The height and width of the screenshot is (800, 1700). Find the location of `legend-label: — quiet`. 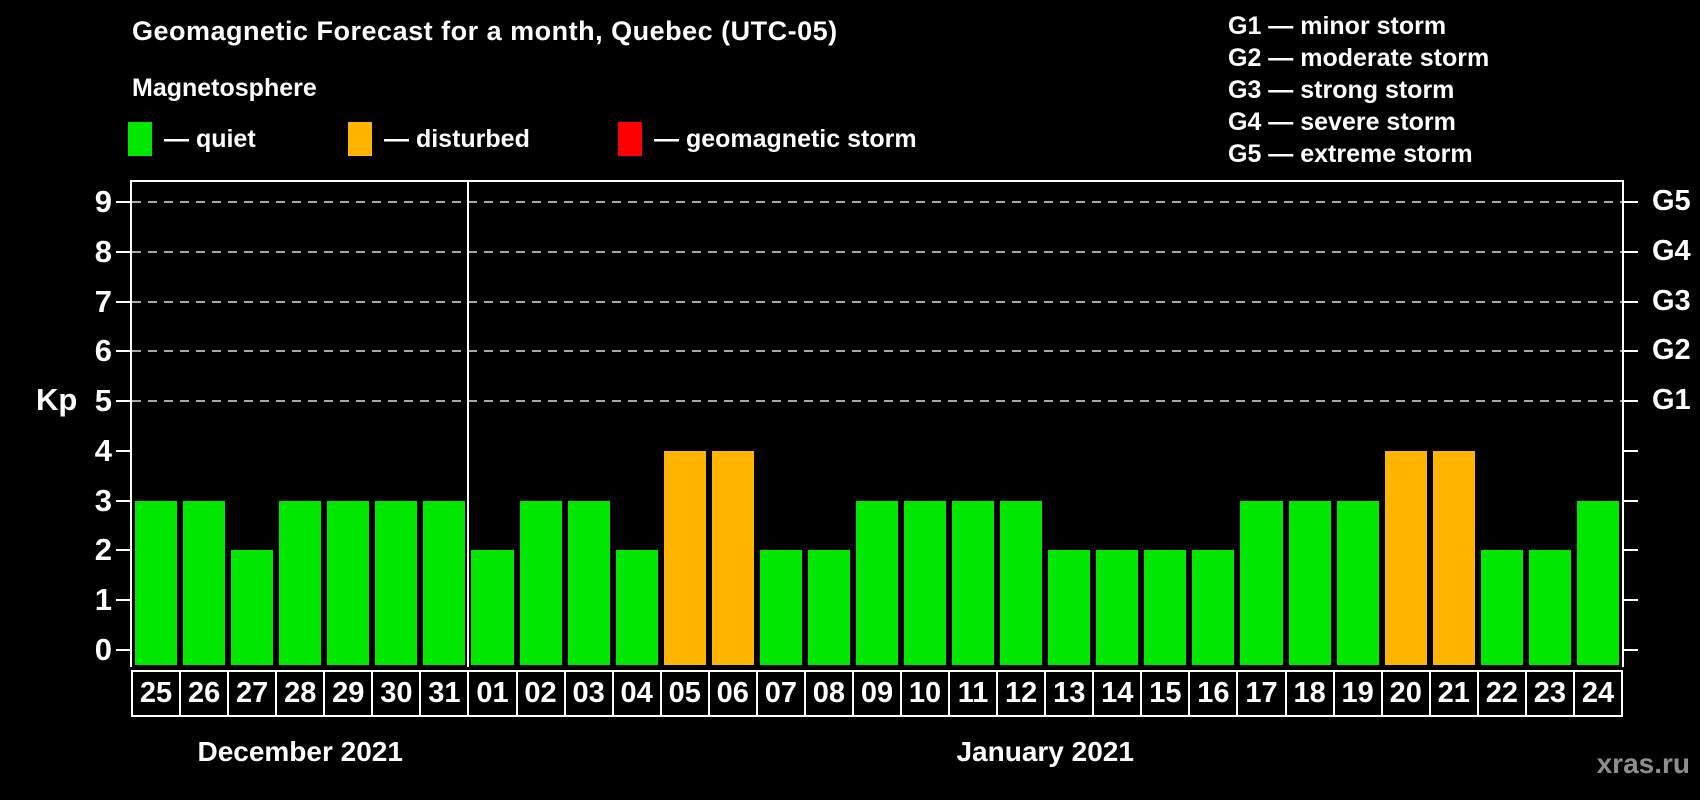

legend-label: — quiet is located at coordinates (210, 138).